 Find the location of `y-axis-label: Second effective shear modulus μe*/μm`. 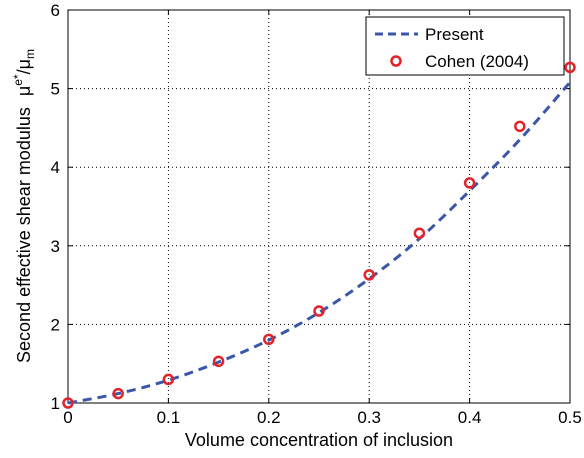

y-axis-label: Second effective shear modulus μe*/μm is located at coordinates (24, 206).